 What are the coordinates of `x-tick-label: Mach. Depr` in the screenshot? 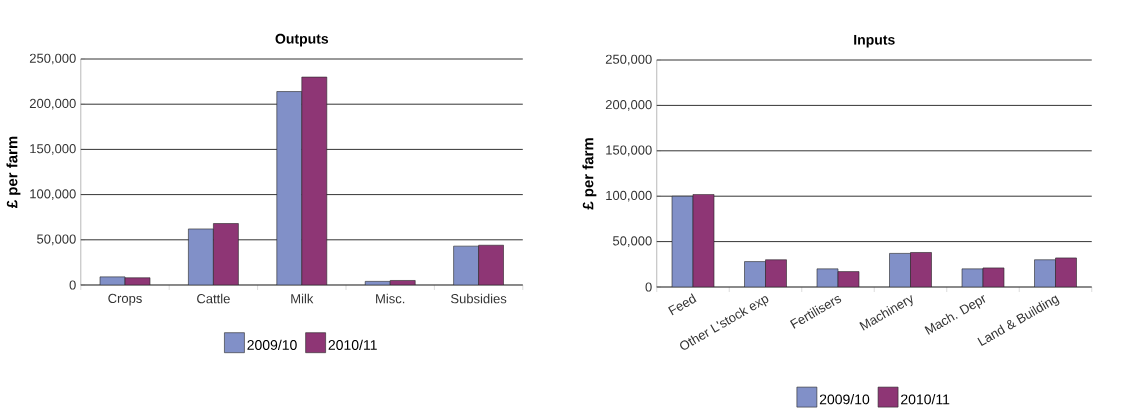 It's located at (955, 315).